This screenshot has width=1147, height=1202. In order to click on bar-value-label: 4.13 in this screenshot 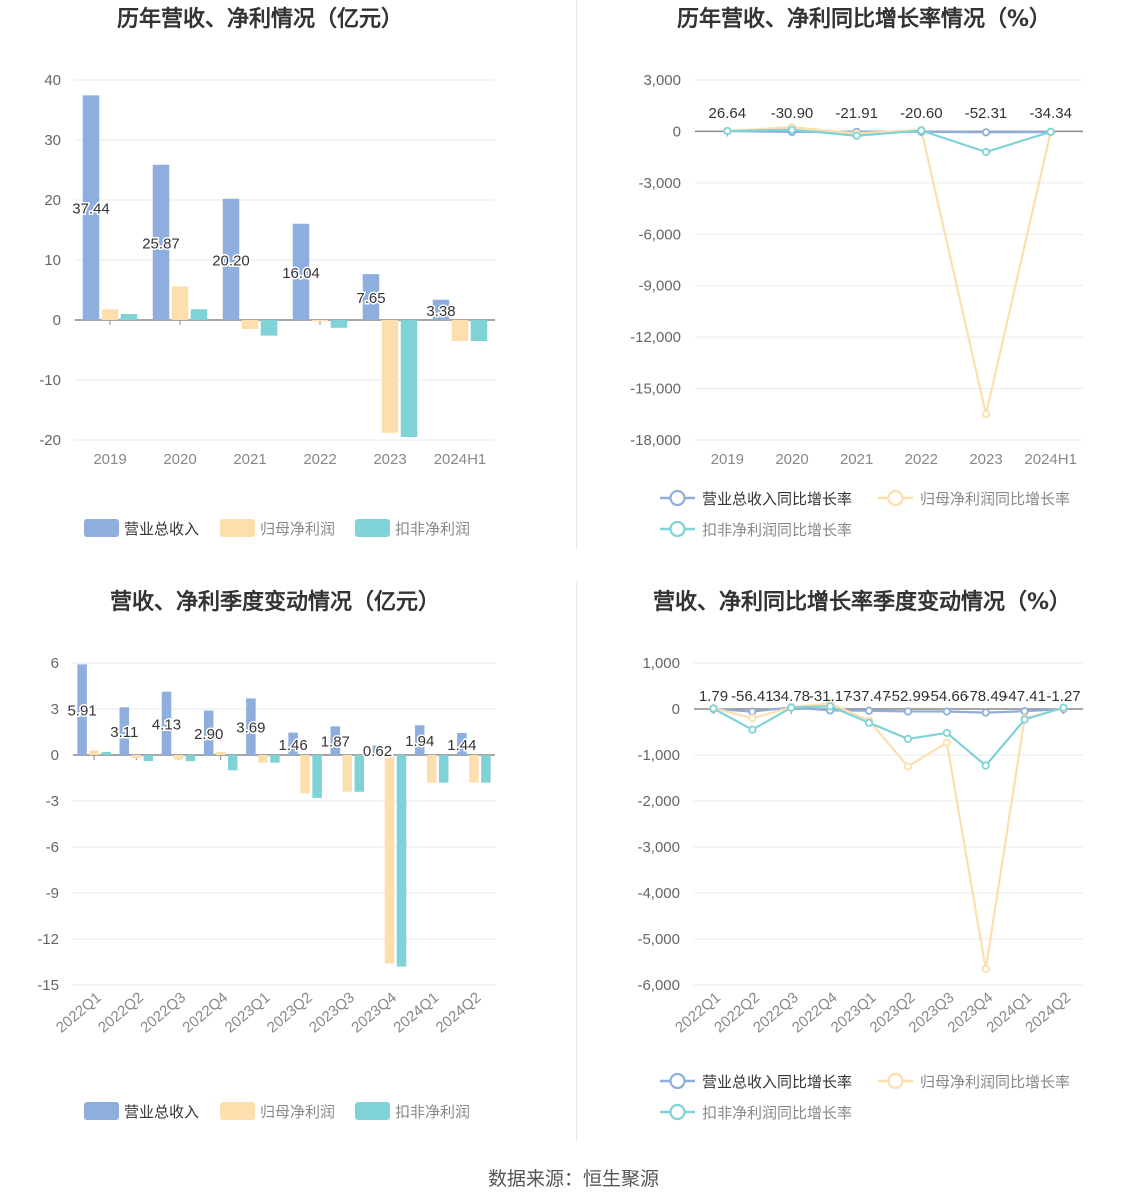, I will do `click(166, 724)`.